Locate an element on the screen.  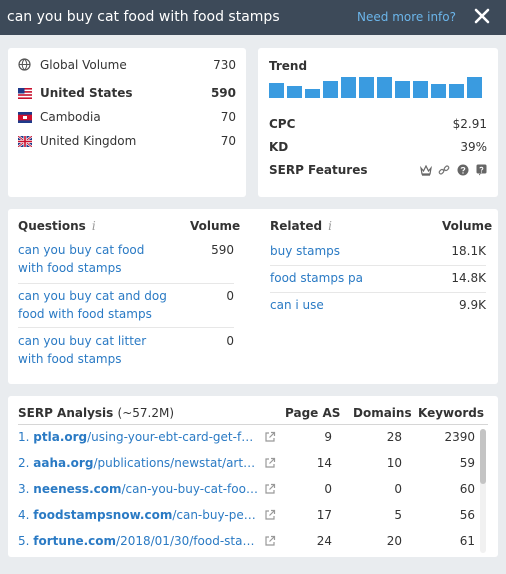
question-icon is located at coordinates (463, 172).